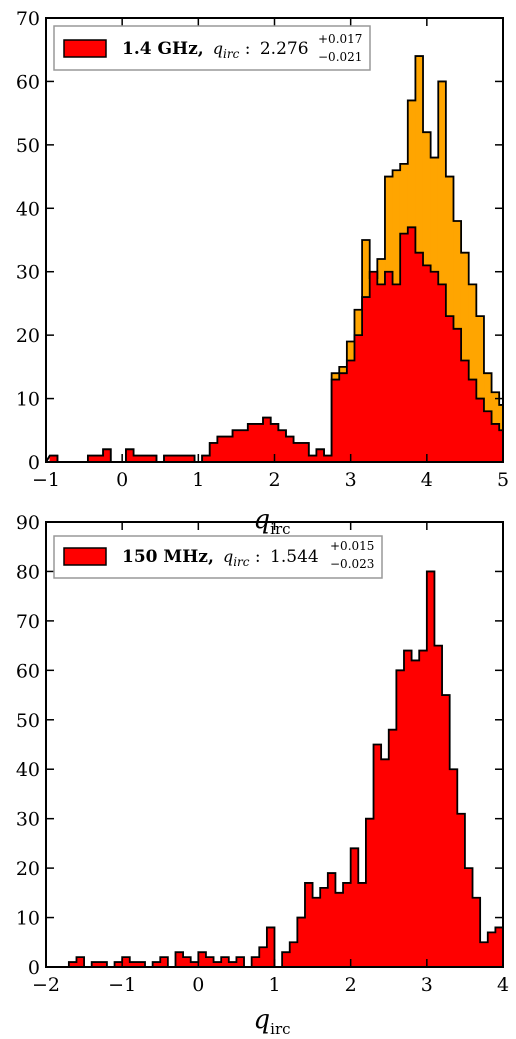 This screenshot has height=1039, width=516. I want to click on x-tick-label: 5, so click(503, 480).